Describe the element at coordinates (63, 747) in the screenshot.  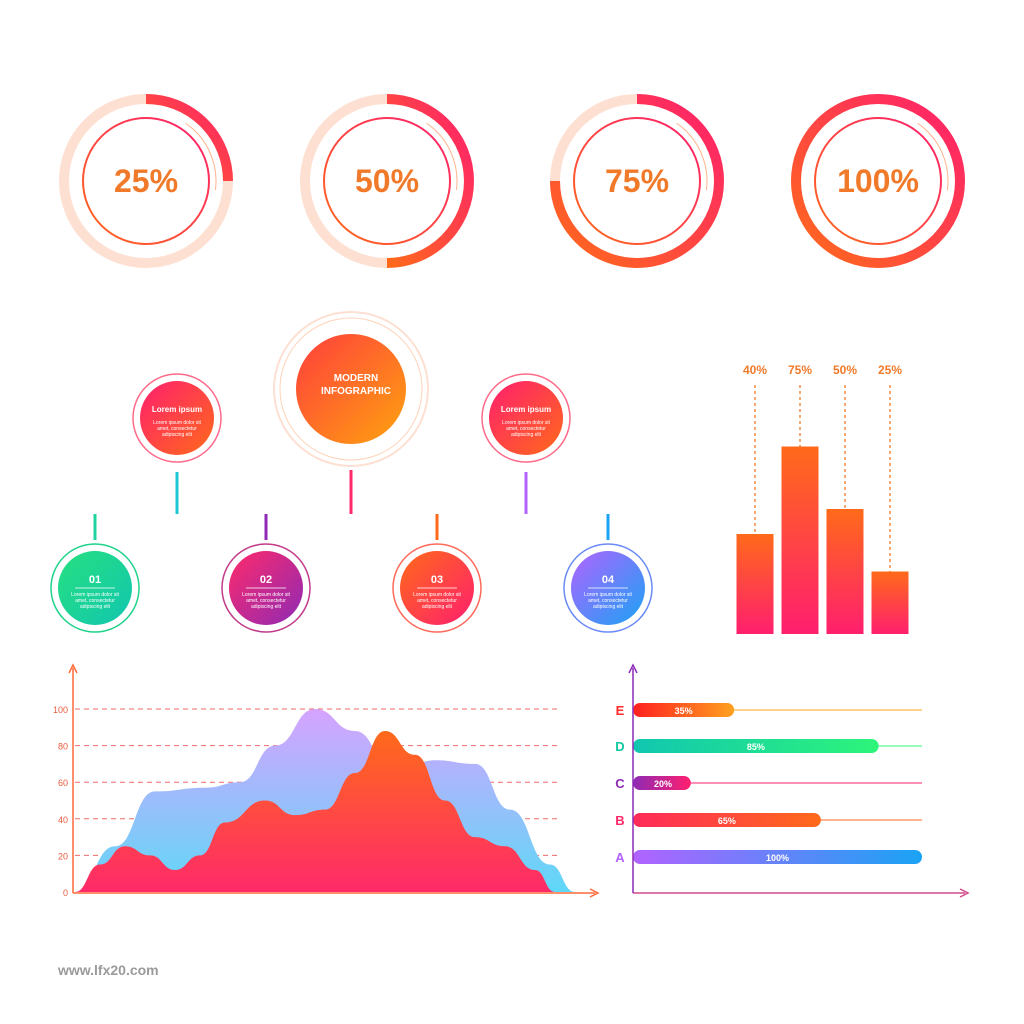
I see `area-y-tick-label: 80` at that location.